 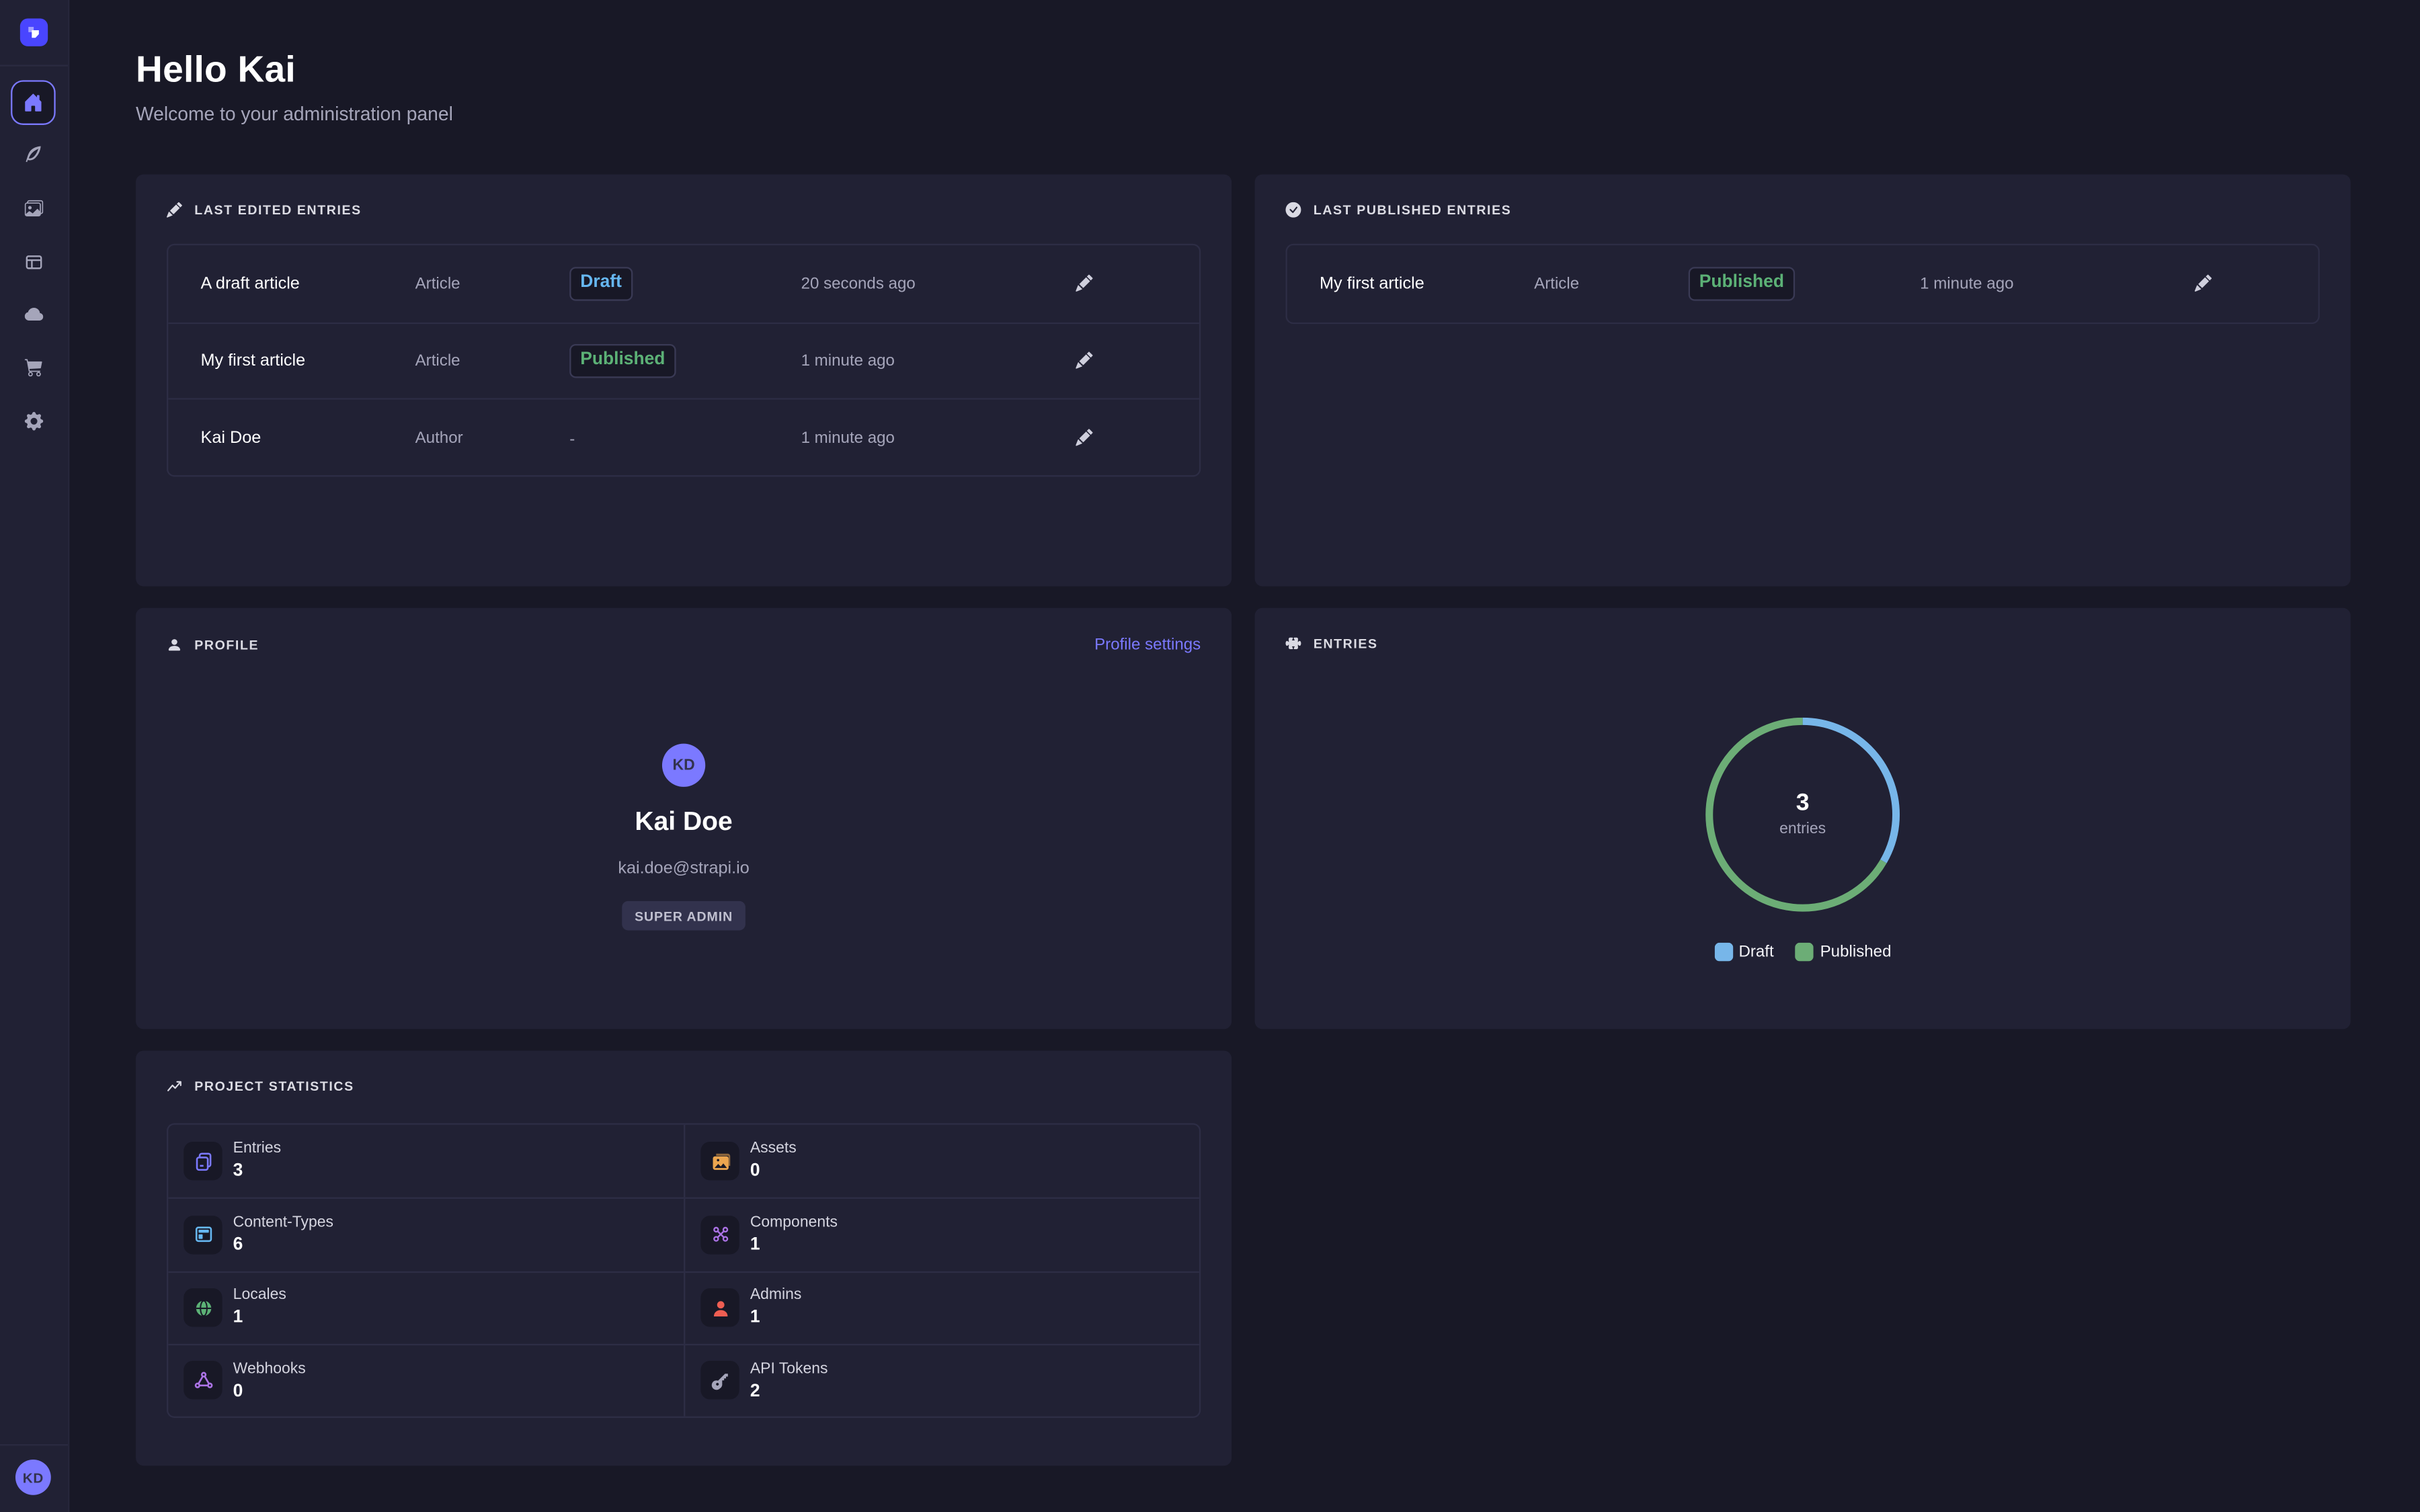 What do you see at coordinates (33, 1477) in the screenshot?
I see `user-avatar: KD` at bounding box center [33, 1477].